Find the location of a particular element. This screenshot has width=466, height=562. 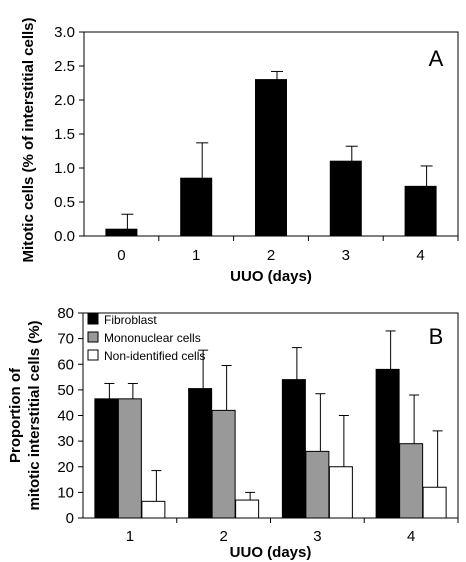

panel-b-y-axis-title-line-2: mitotic interstitial cells (%) is located at coordinates (34, 415).